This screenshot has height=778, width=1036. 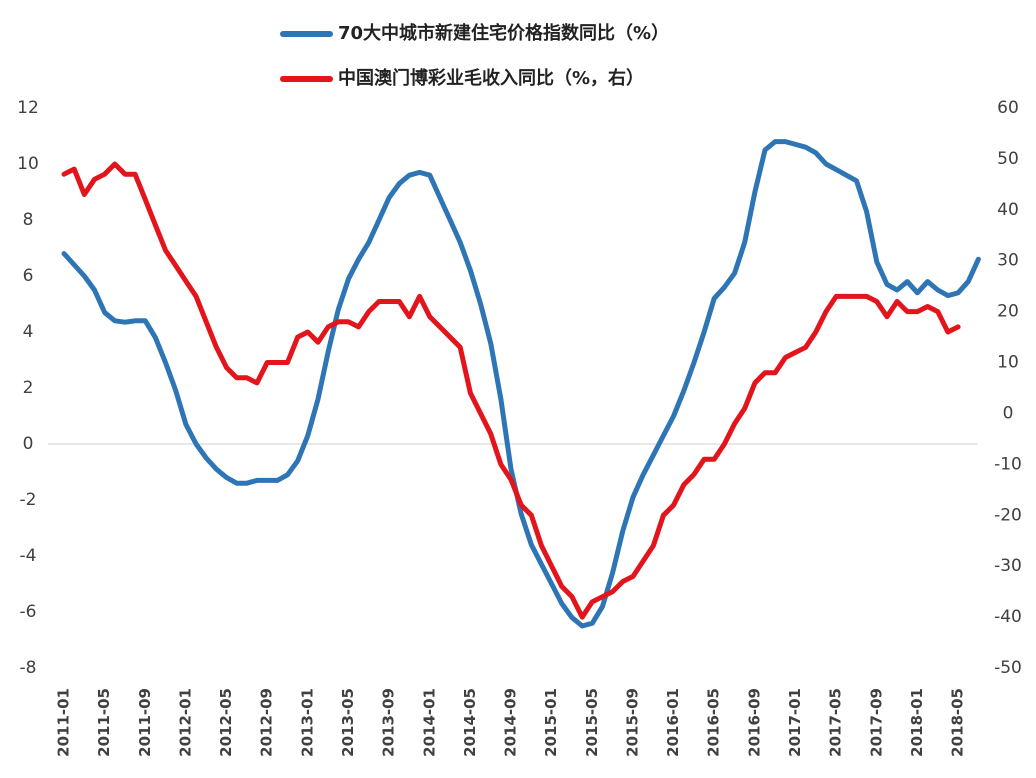 I want to click on x-tick-label: 2012-09, so click(x=267, y=722).